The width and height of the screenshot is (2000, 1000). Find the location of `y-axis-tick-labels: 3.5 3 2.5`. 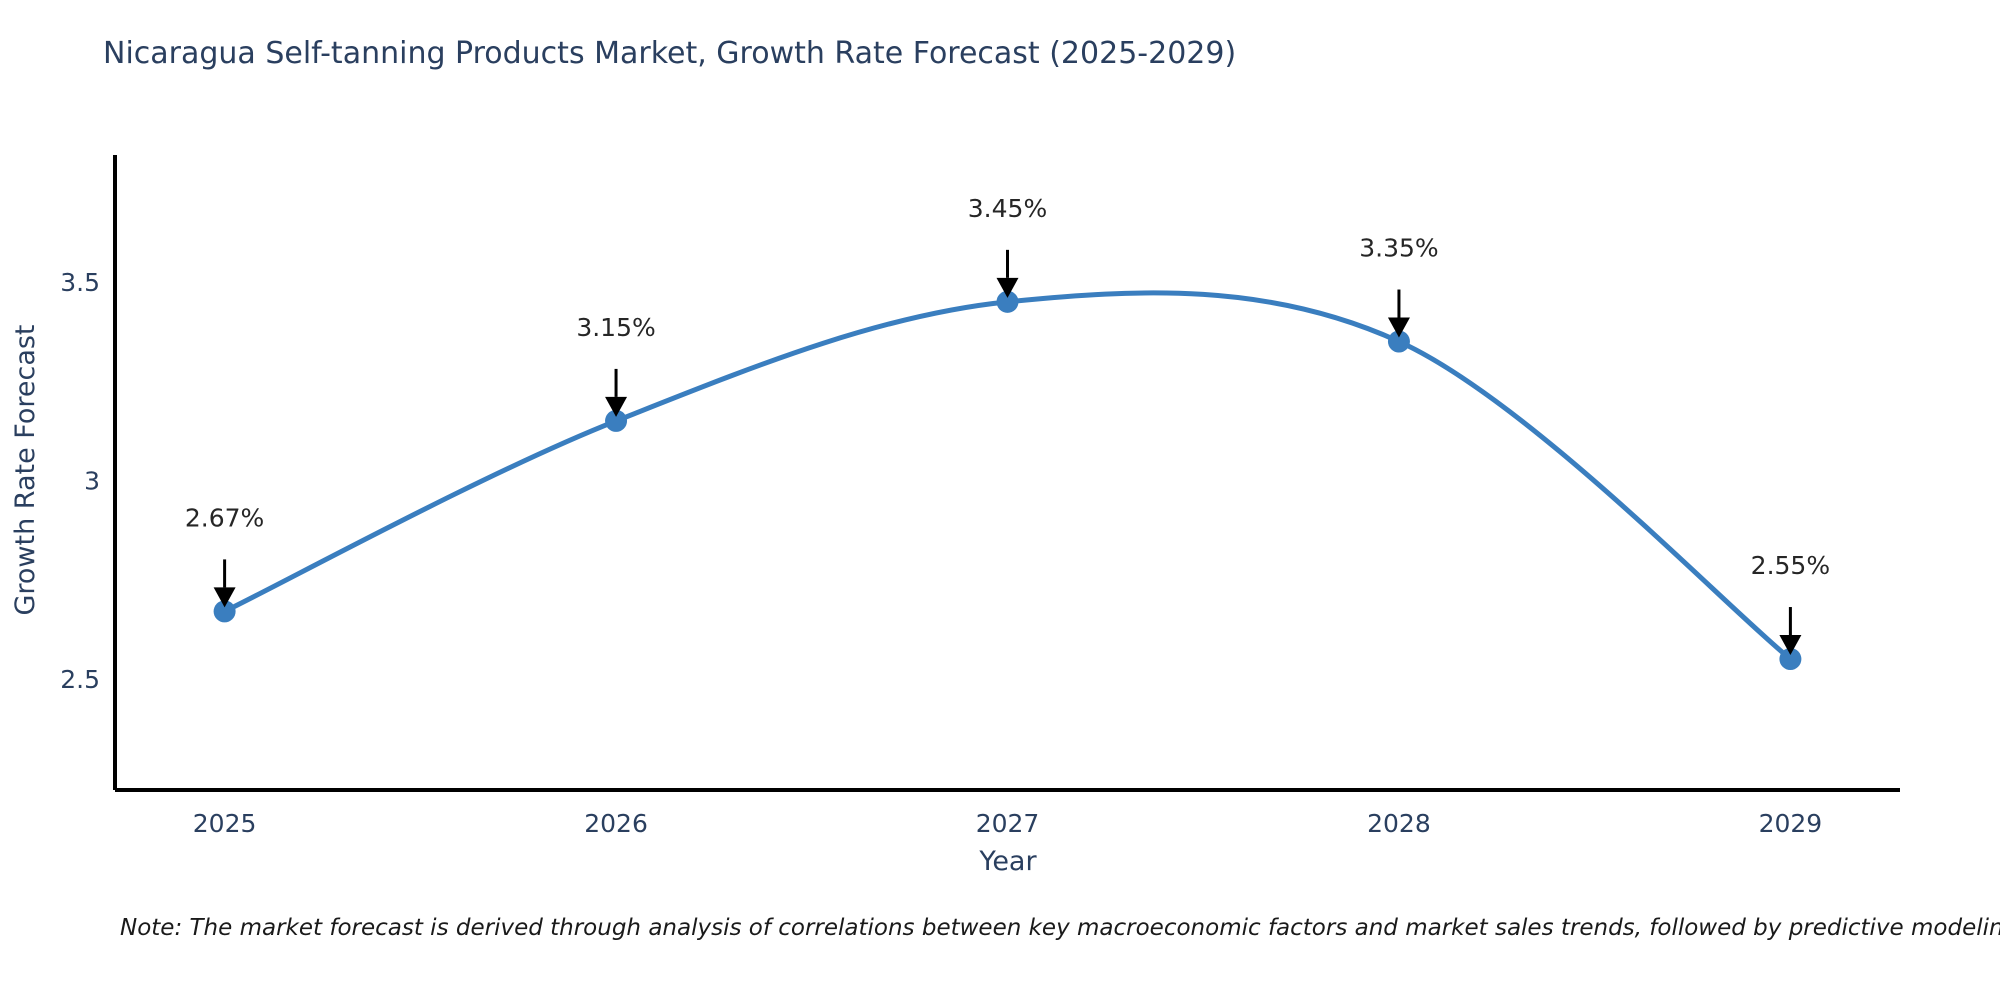

y-axis-tick-labels: 3.5 3 2.5 is located at coordinates (80, 481).